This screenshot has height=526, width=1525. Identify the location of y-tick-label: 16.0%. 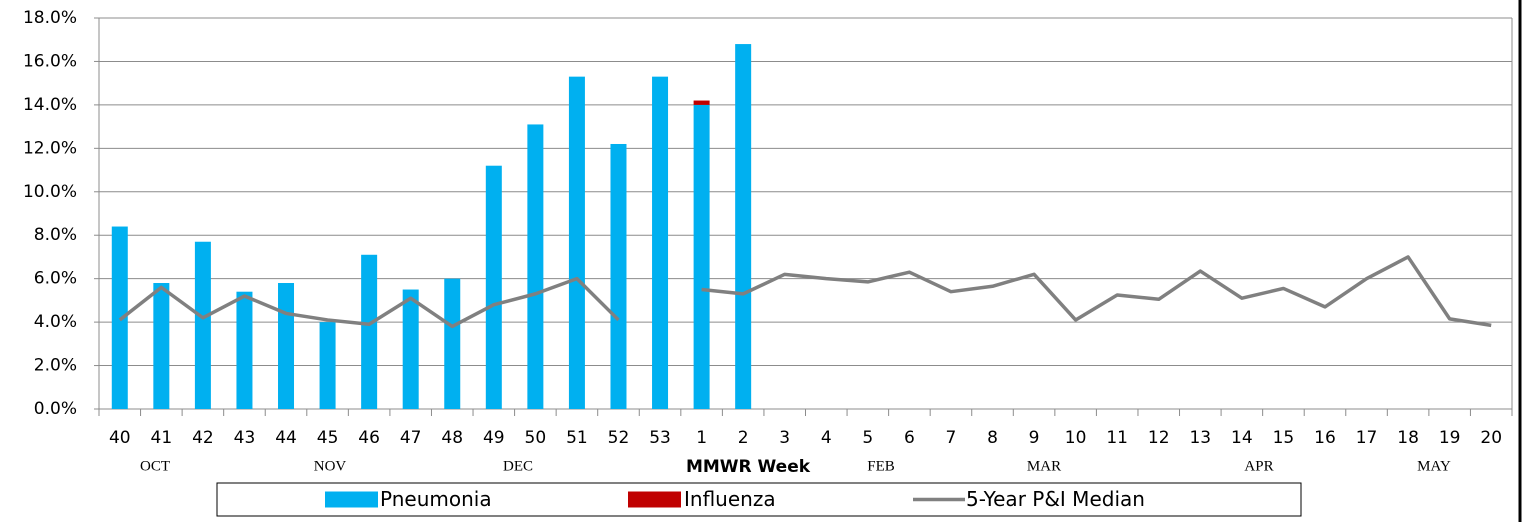
(50, 61).